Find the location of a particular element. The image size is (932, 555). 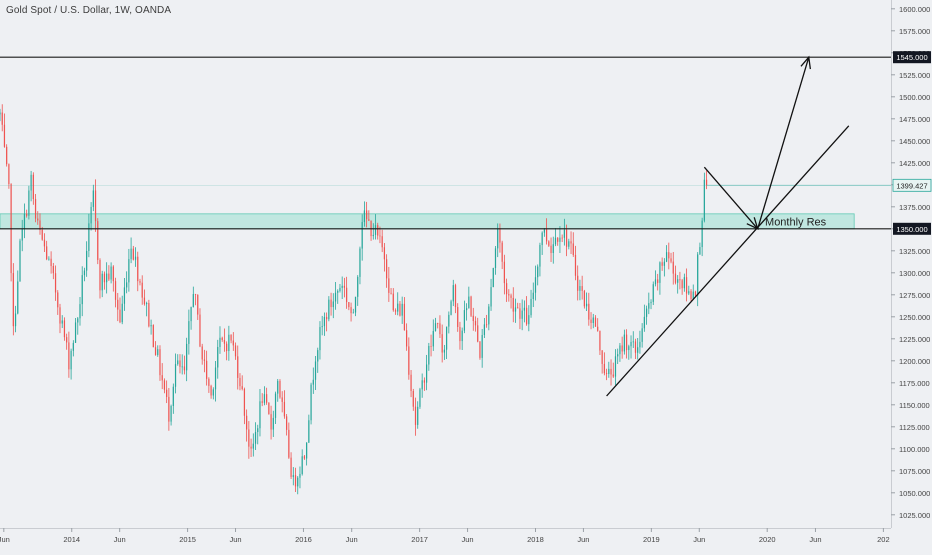

y-tick-label: 1275.000 is located at coordinates (914, 295).